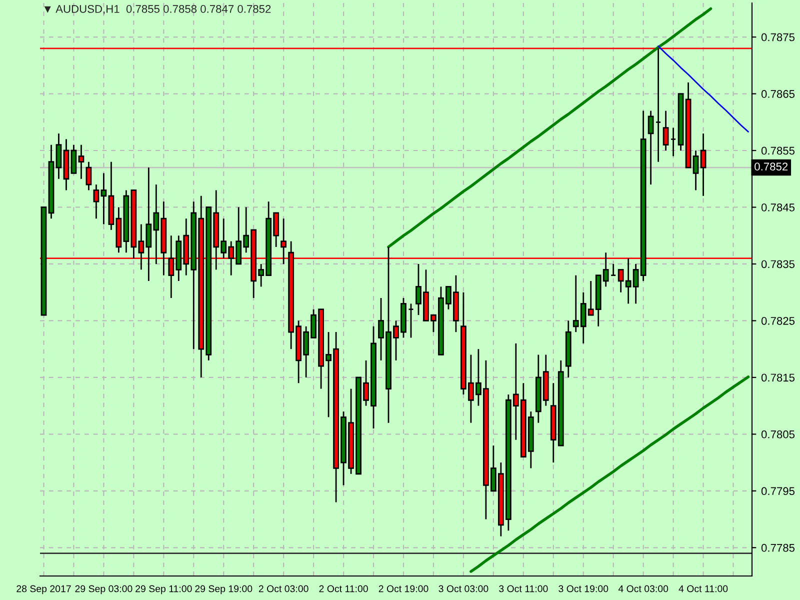 The image size is (800, 600). What do you see at coordinates (778, 94) in the screenshot?
I see `y-tick-label: 0.7865` at bounding box center [778, 94].